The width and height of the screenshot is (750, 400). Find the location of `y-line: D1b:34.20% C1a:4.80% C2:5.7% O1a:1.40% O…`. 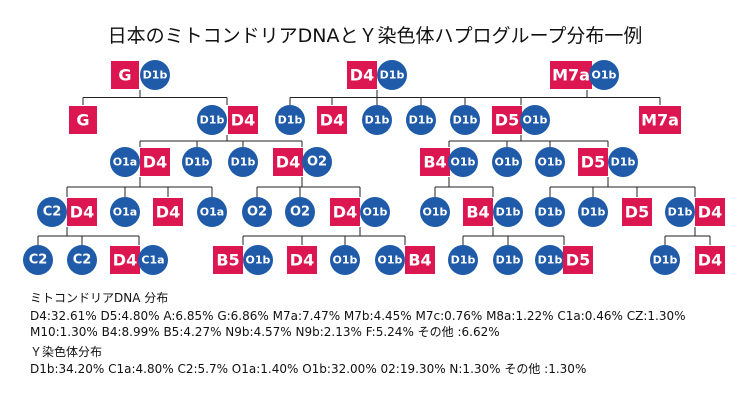

y-line: D1b:34.20% C1a:4.80% C2:5.7% O1a:1.40% O… is located at coordinates (308, 369).